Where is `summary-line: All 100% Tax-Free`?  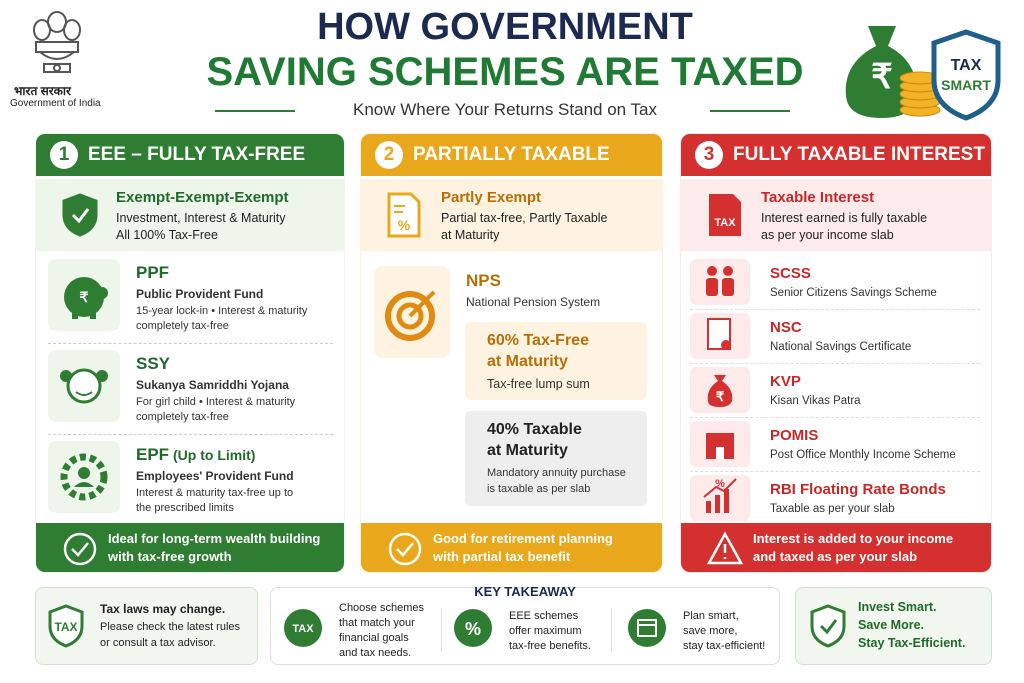
summary-line: All 100% Tax-Free is located at coordinates (167, 235).